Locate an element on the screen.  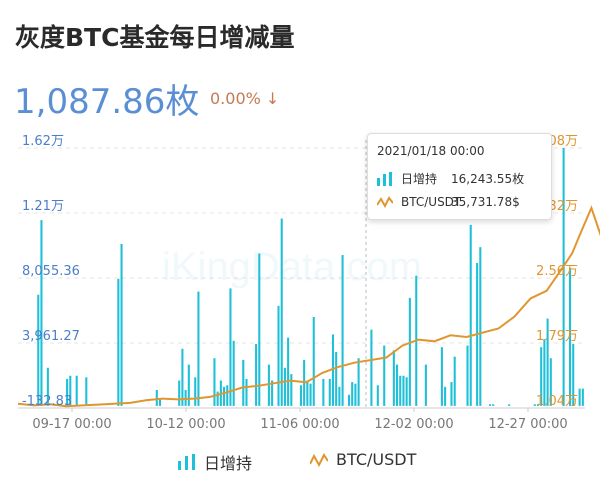
change-indicator: 0.00% ↓ is located at coordinates (244, 98).